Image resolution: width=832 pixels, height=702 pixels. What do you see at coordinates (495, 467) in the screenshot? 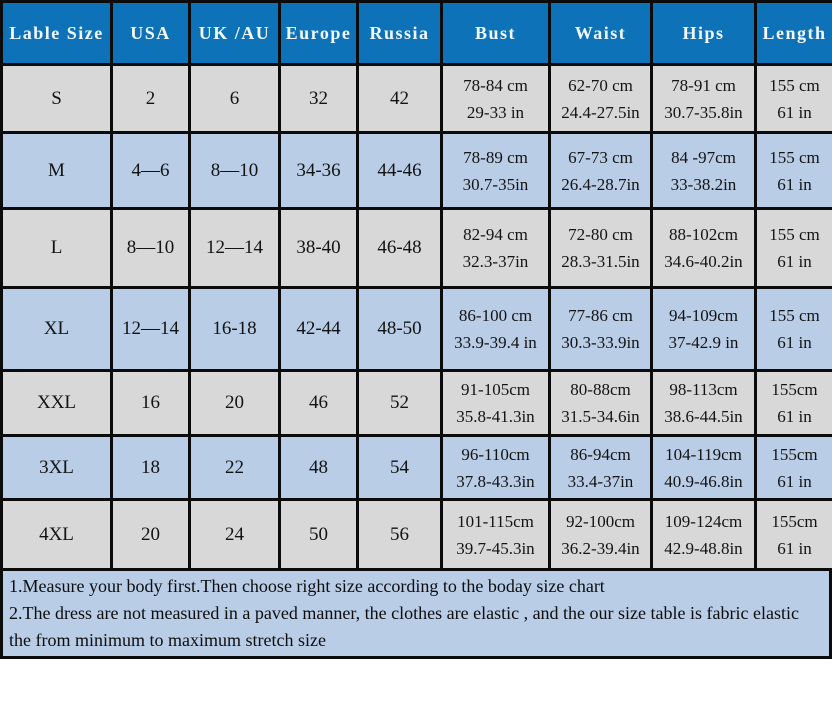
I see `bust-cell: 96-110cm 37.8-43.3in` at bounding box center [495, 467].